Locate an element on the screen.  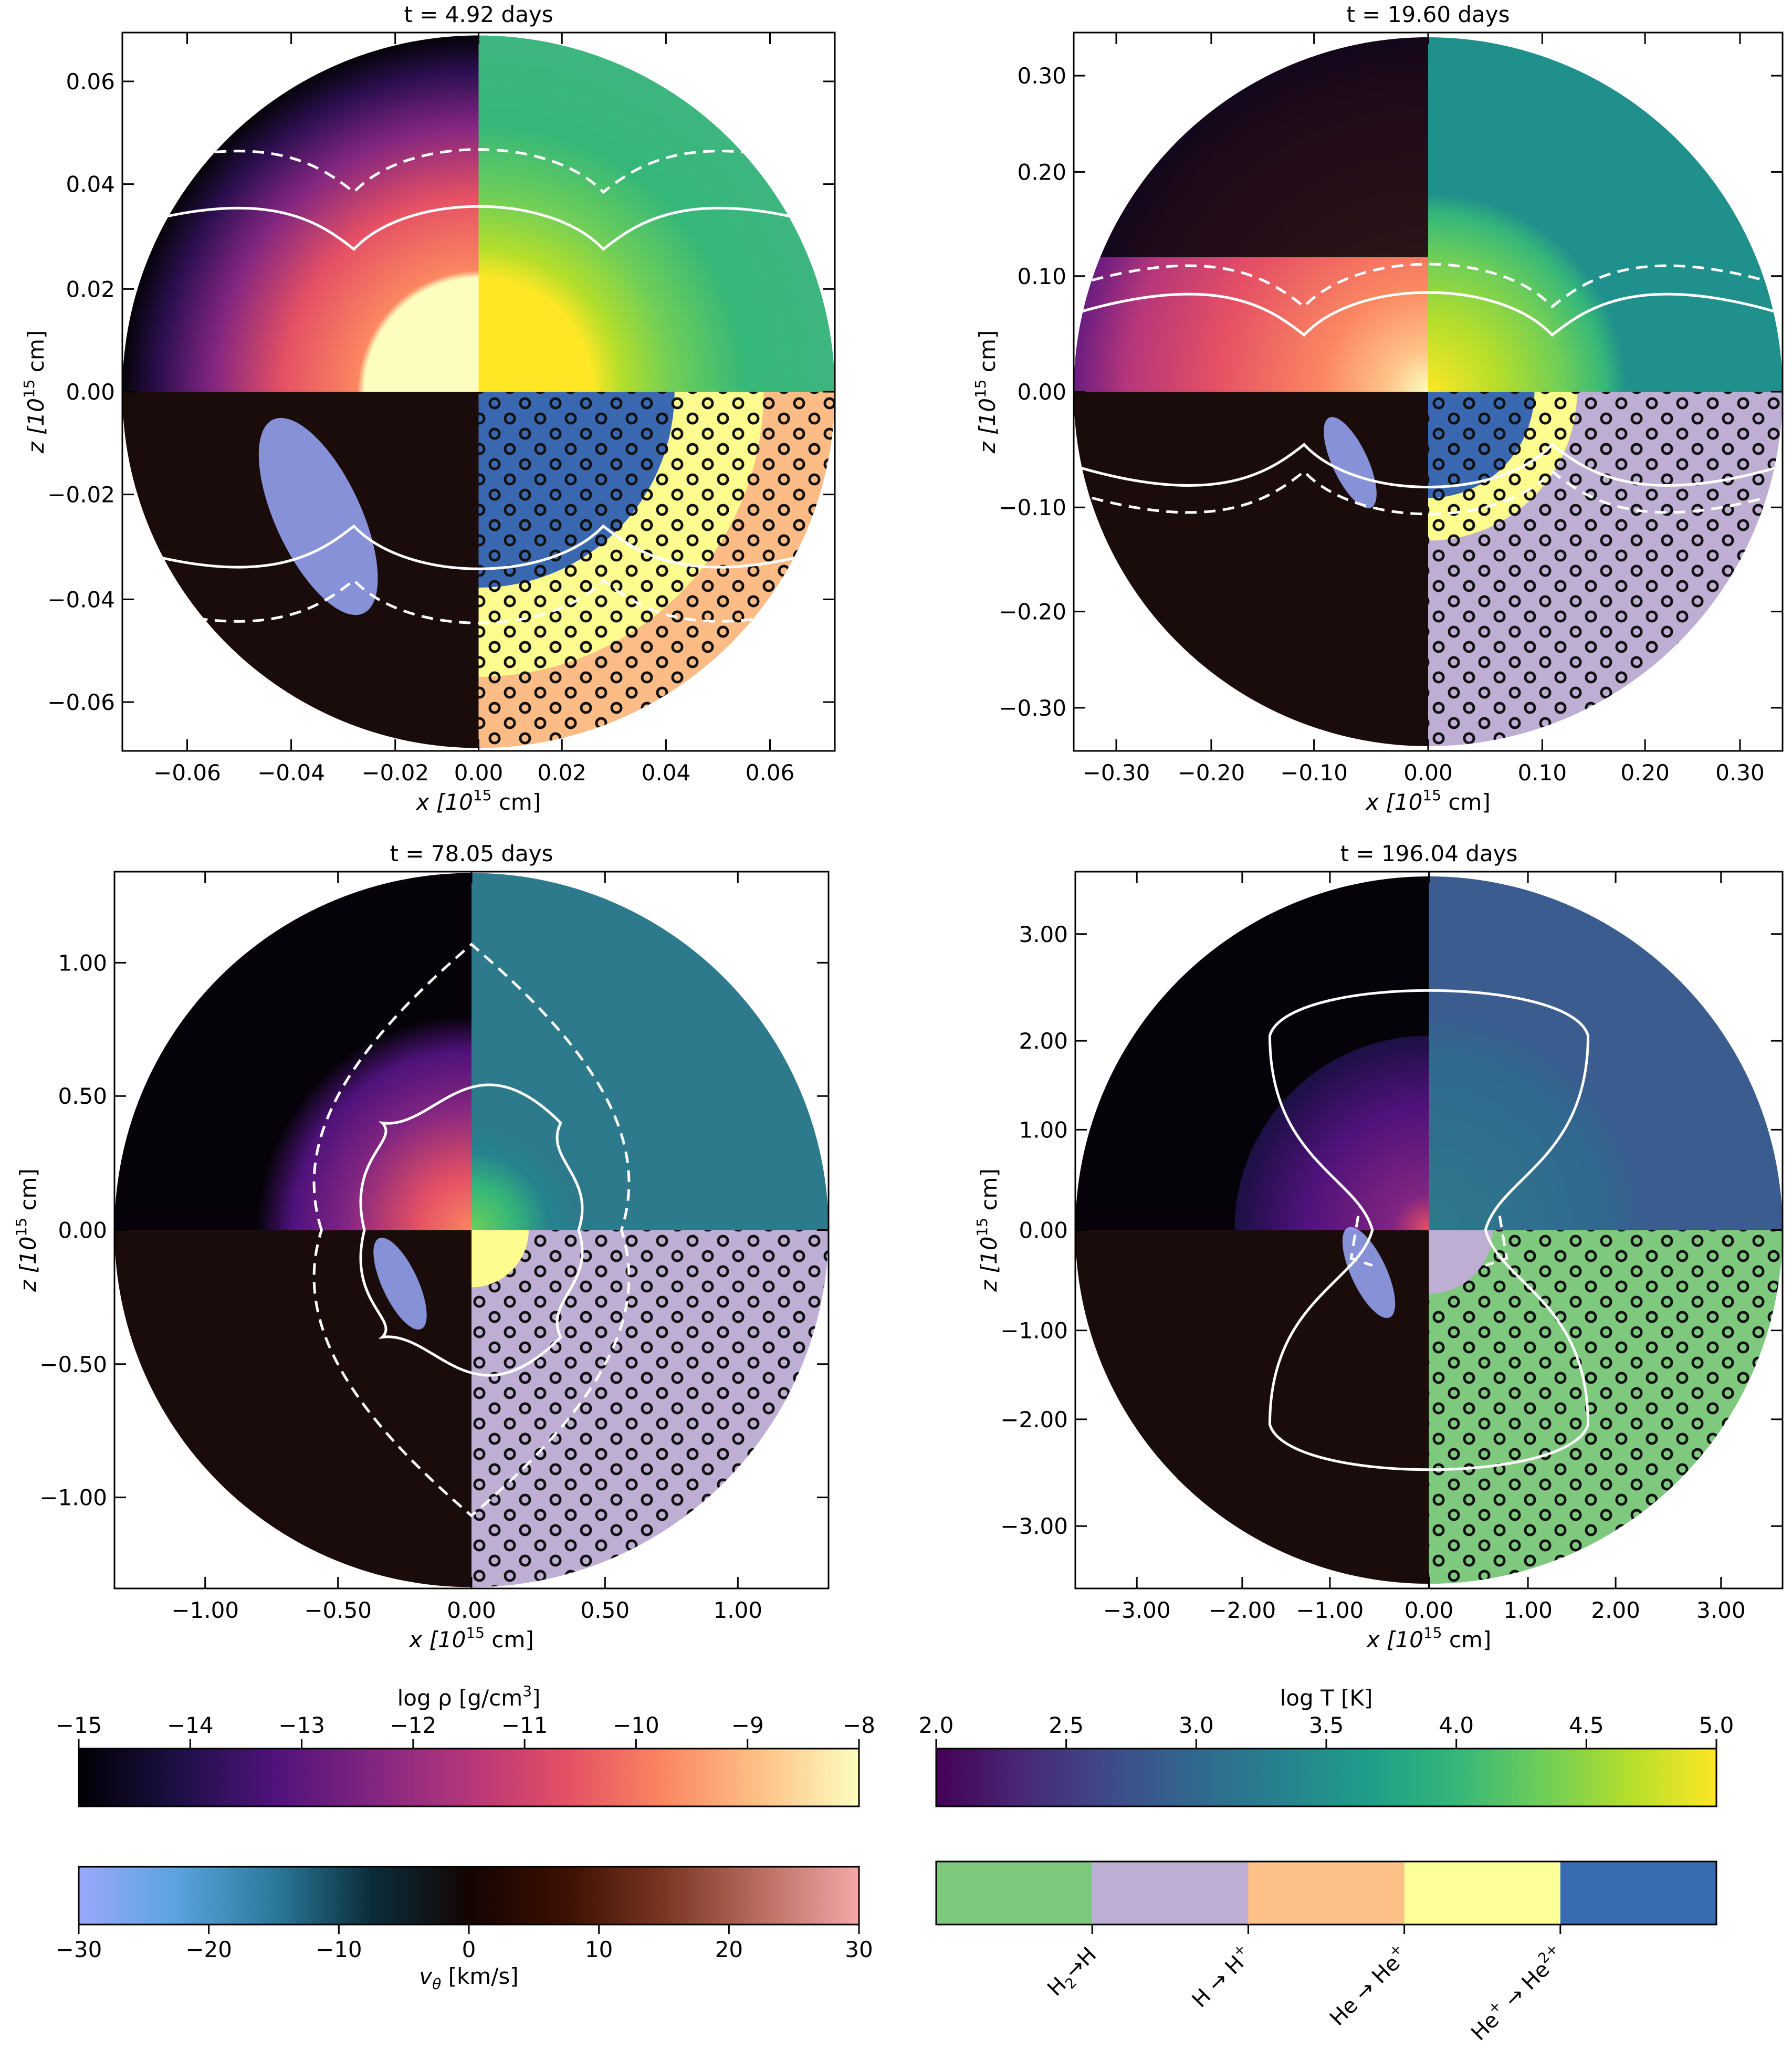
panel-title: t = 78.05 days is located at coordinates (471, 854).